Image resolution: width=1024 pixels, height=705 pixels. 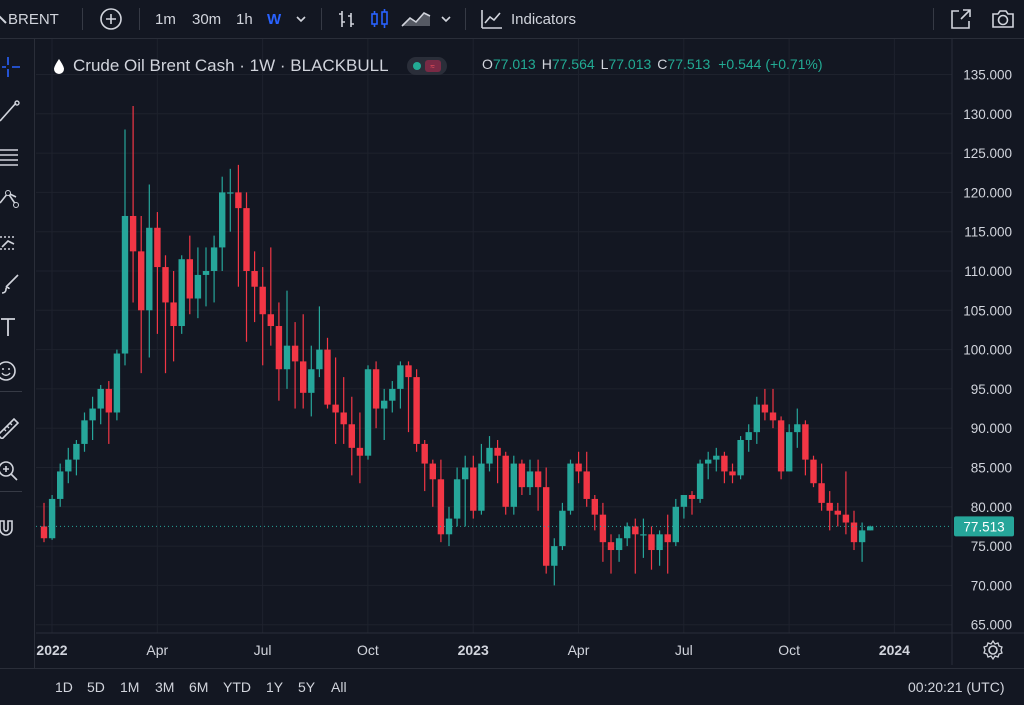 I want to click on range-3m-button: 3M, so click(x=164, y=687).